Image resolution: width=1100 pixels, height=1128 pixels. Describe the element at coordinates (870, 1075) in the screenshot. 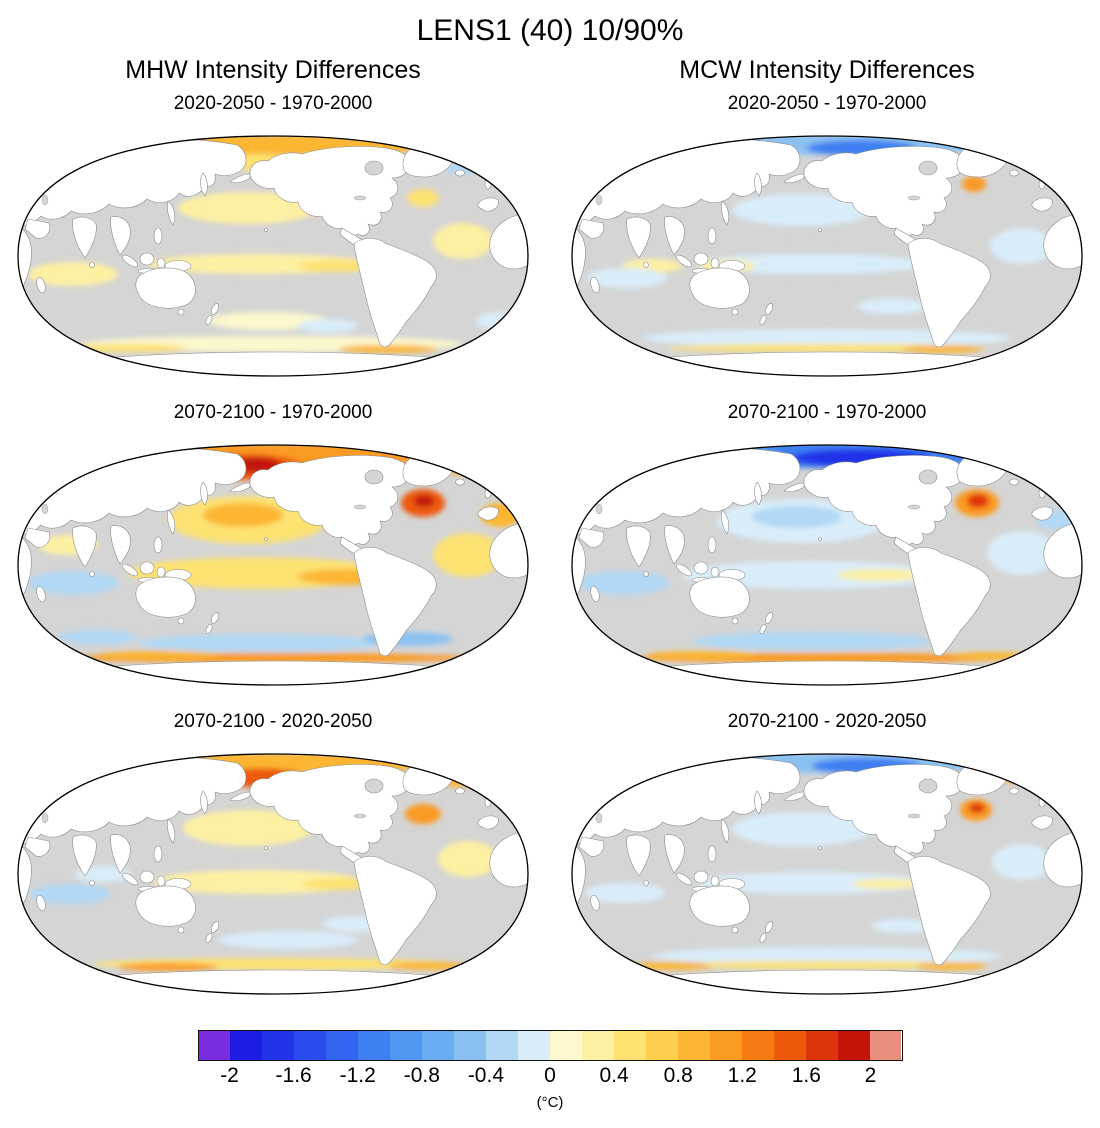

I see `colorbar-tick-label: 2` at that location.